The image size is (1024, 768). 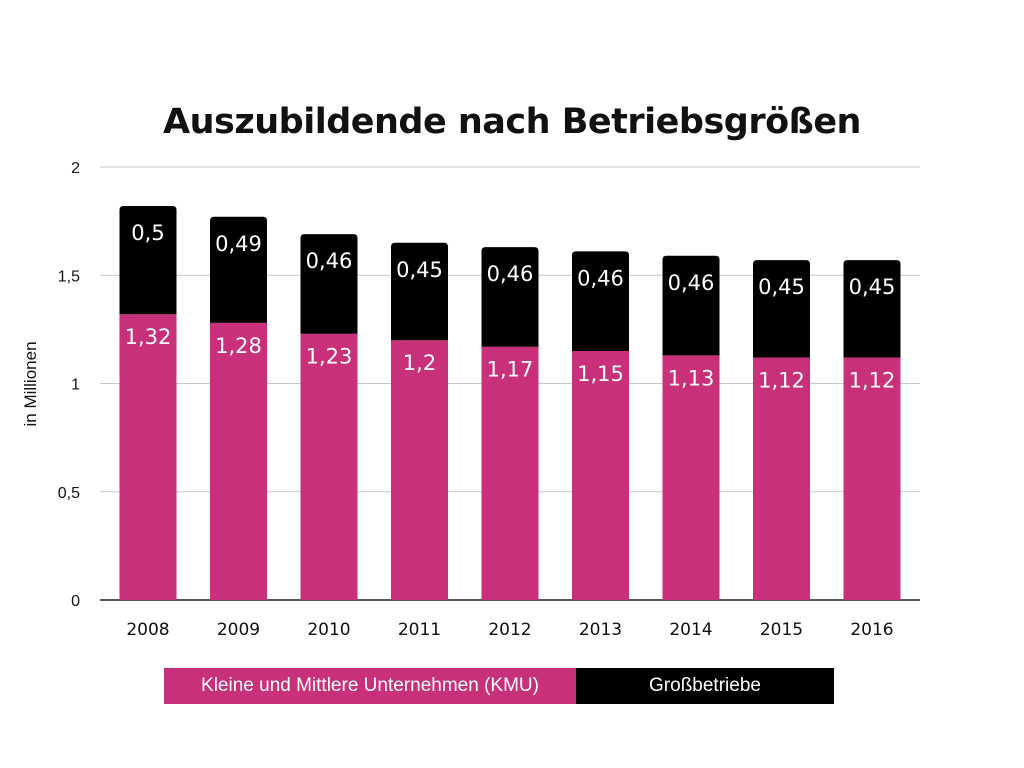 I want to click on x-tick-label: 2013, so click(x=600, y=630).